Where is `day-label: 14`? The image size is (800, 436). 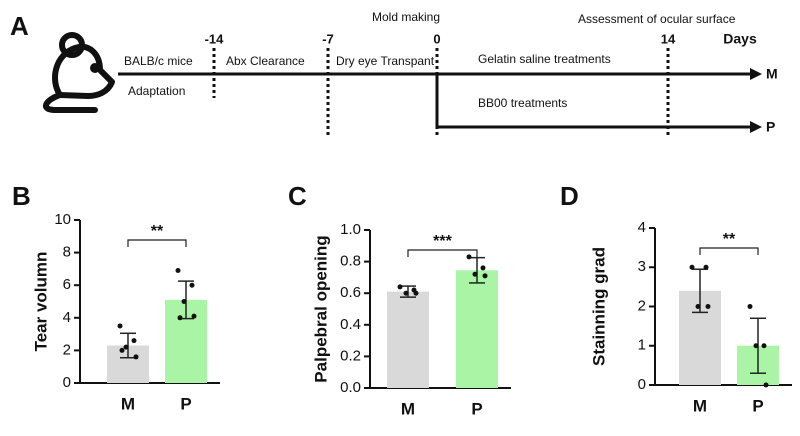 day-label: 14 is located at coordinates (668, 38).